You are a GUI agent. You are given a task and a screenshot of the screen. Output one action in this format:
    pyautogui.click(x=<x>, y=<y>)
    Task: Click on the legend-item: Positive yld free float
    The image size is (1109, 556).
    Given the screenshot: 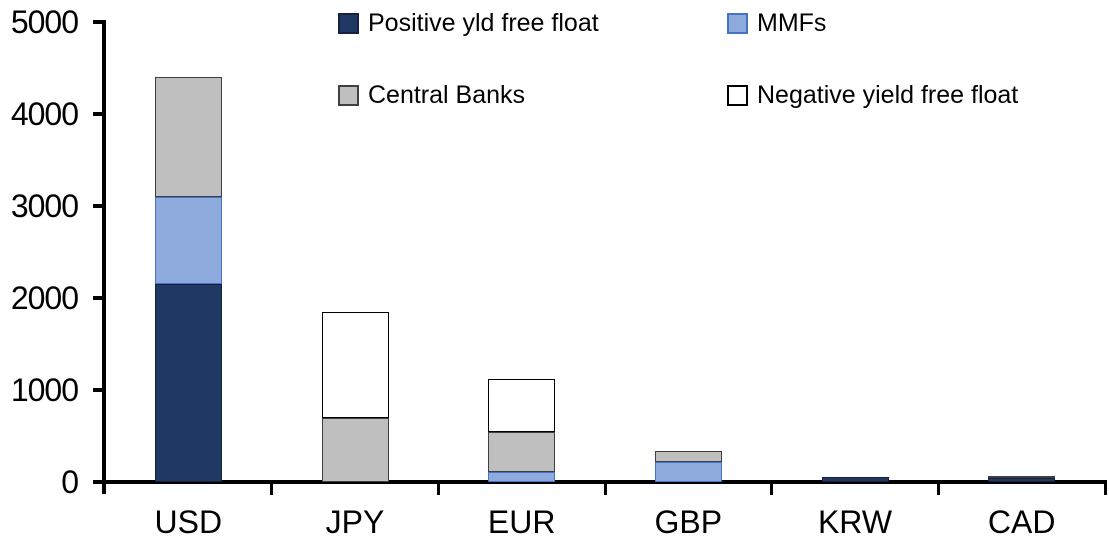 What is the action you would take?
    pyautogui.click(x=532, y=23)
    